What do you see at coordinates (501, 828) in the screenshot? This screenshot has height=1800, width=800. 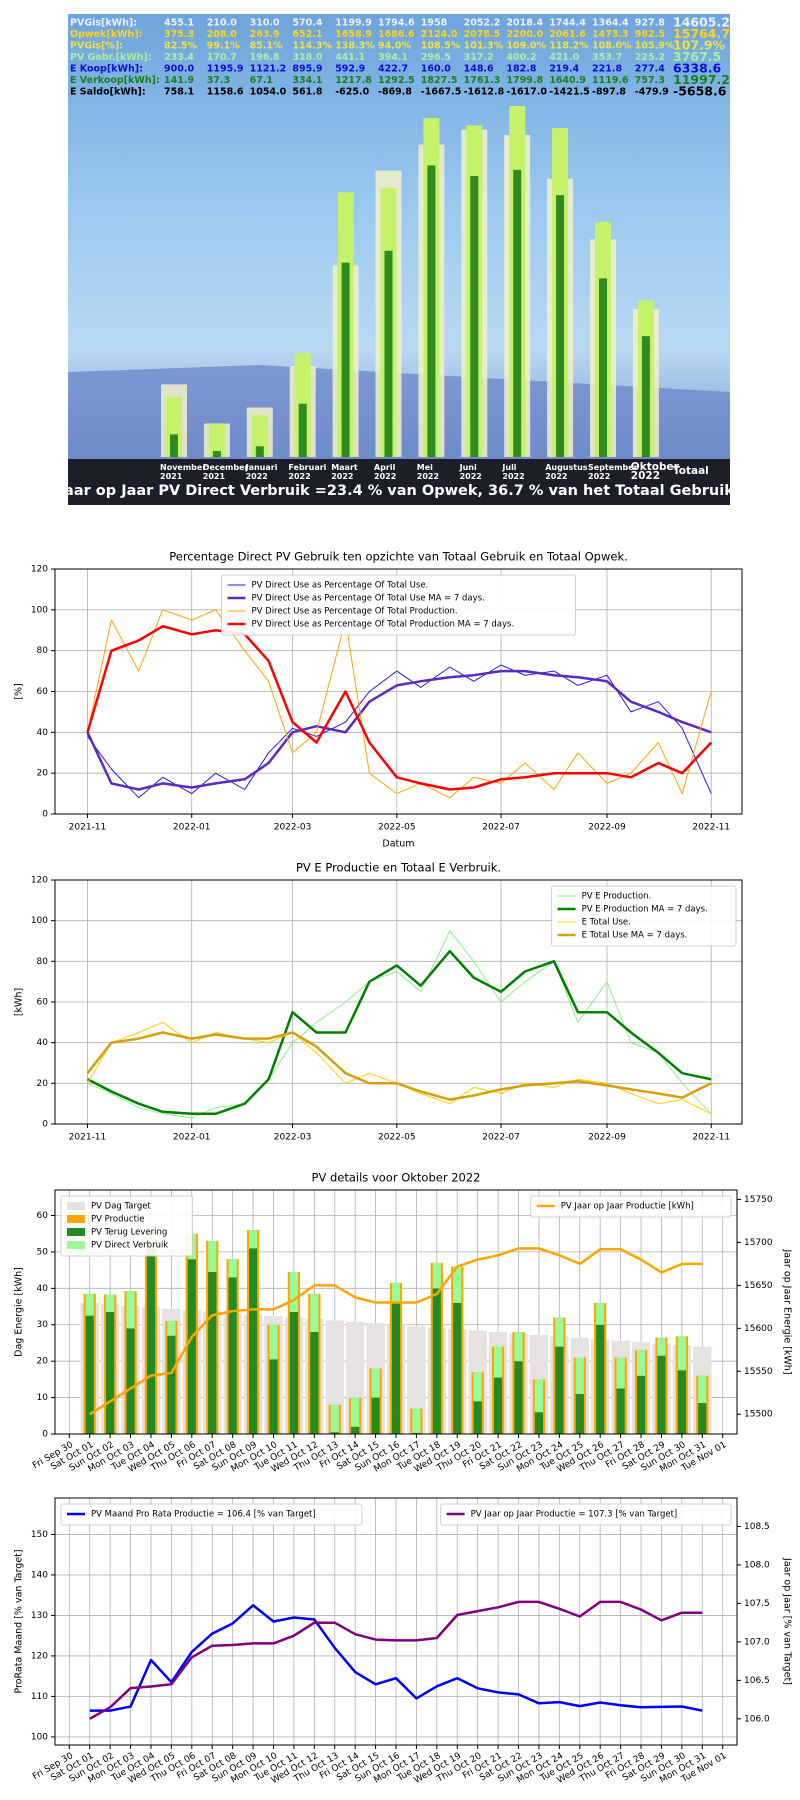 I see `x-tick-label: 2022-07` at bounding box center [501, 828].